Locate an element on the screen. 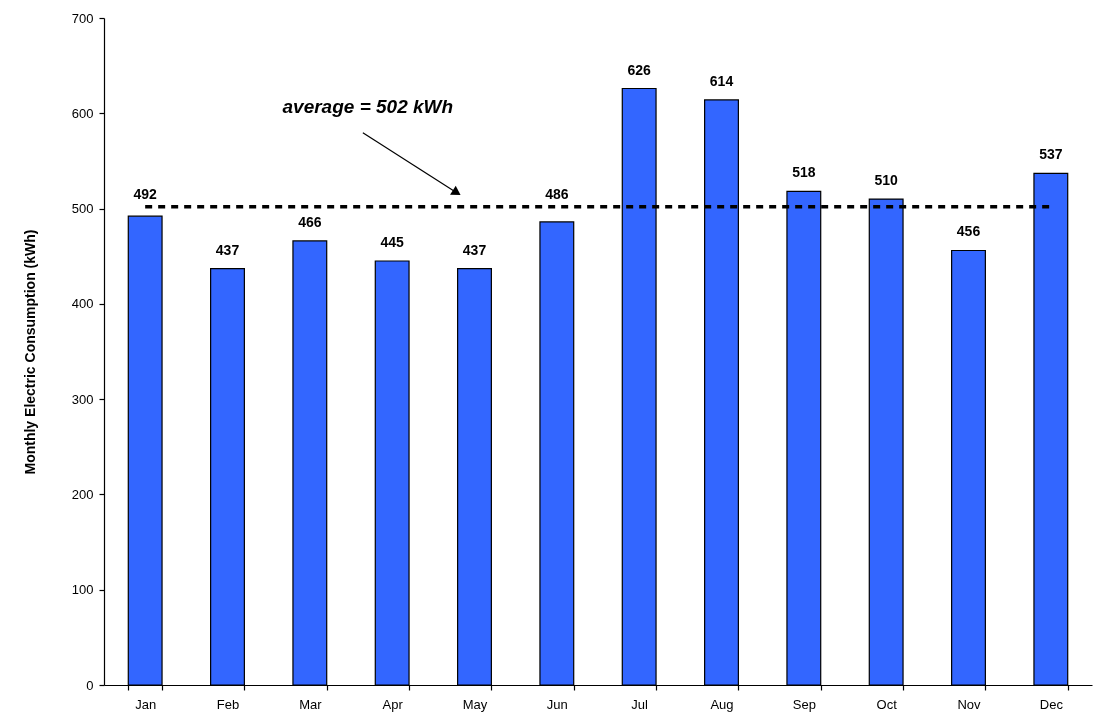  y-tick-label: 200 is located at coordinates (82, 494).